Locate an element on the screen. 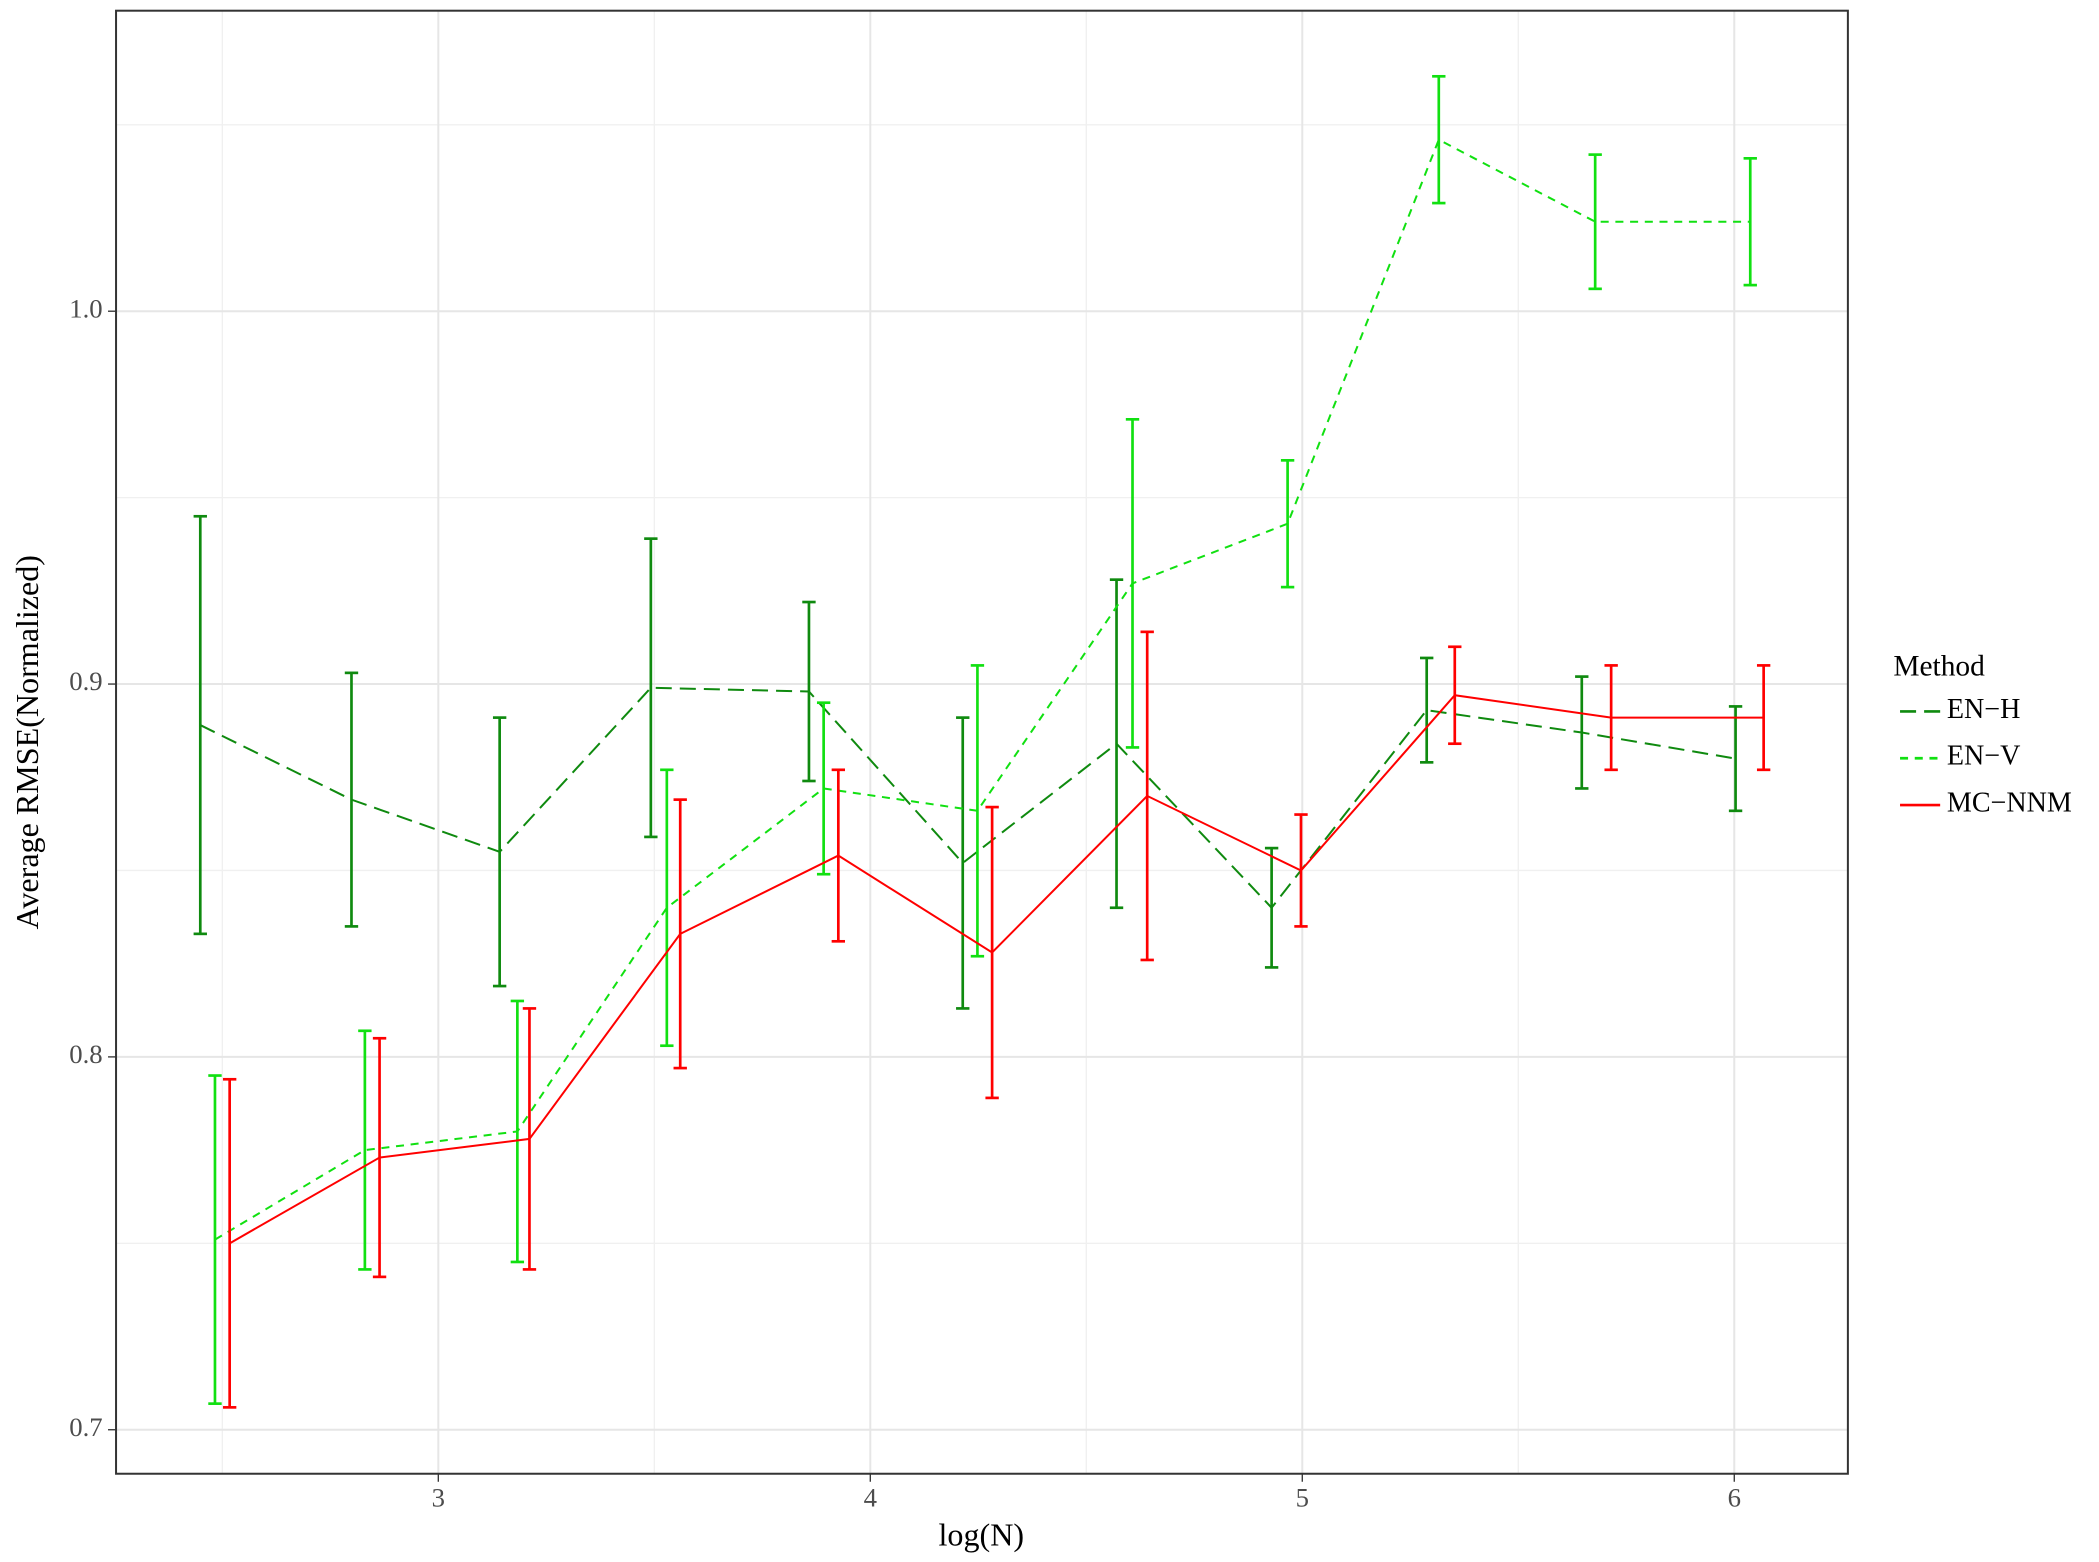 The image size is (2099, 1562). x-axis-label: log(N) is located at coordinates (982, 1534).